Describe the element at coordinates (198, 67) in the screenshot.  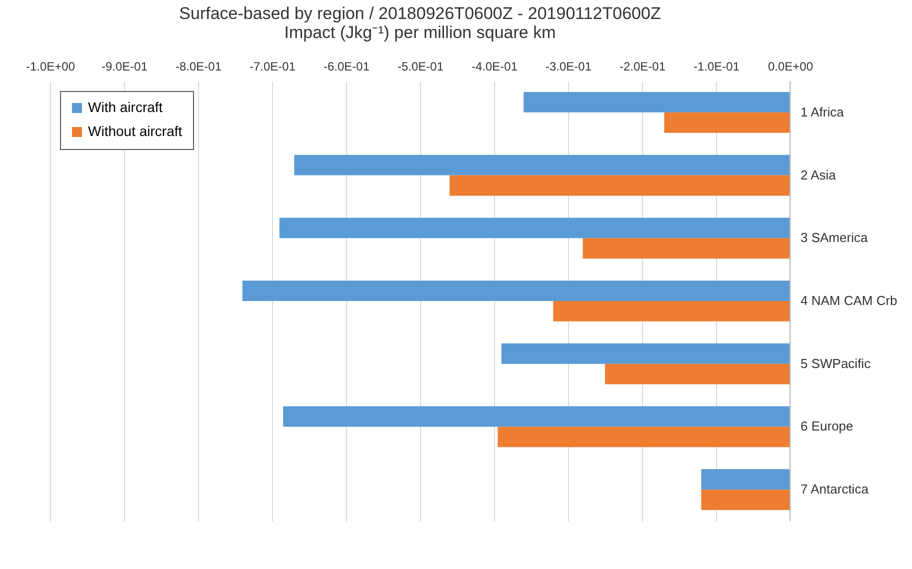
I see `x-tick-label: -8.0E-01` at that location.